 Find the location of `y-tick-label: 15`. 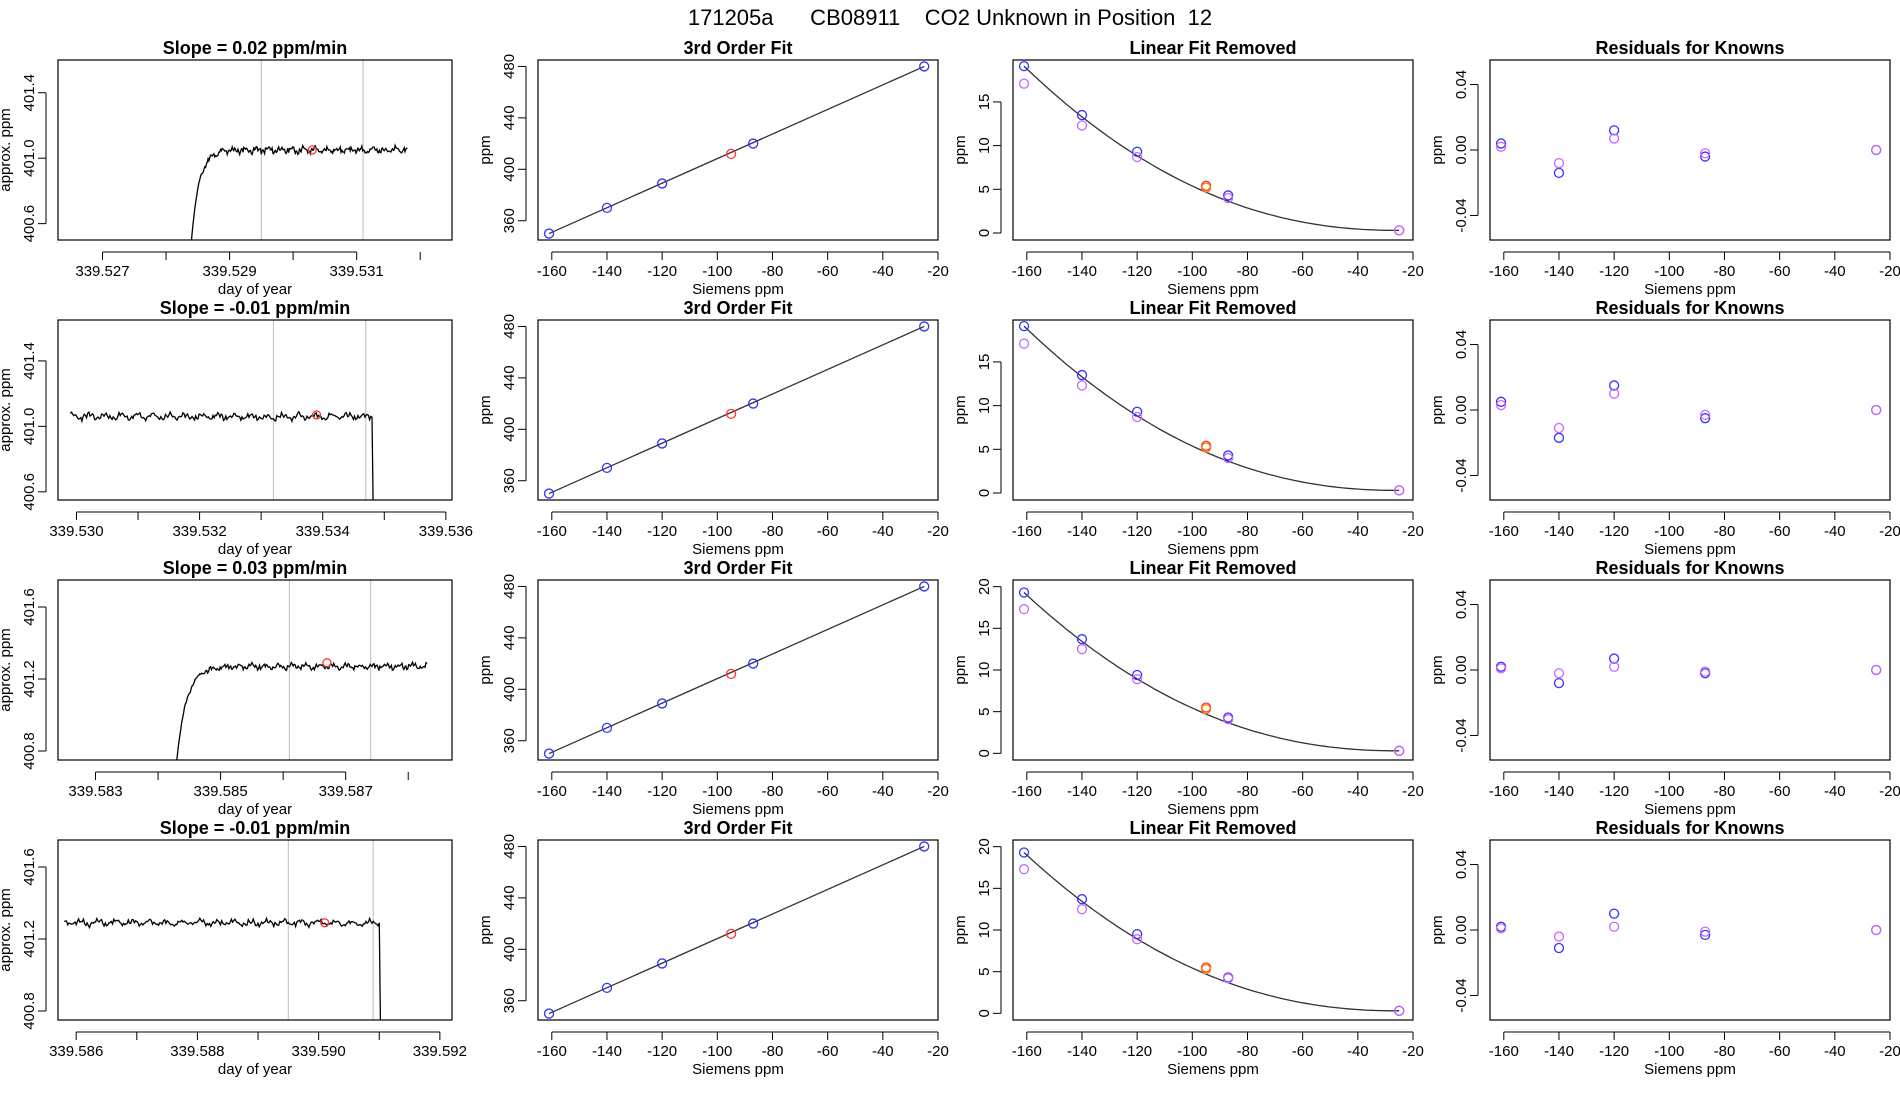

y-tick-label: 15 is located at coordinates (984, 888).